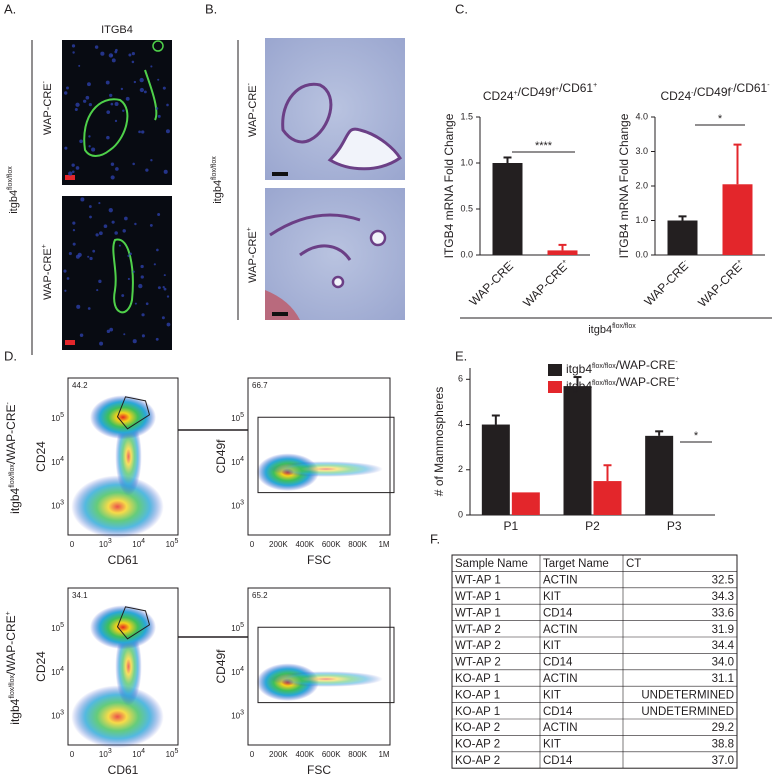  I want to click on legend-label-part: itgb4, so click(579, 369).